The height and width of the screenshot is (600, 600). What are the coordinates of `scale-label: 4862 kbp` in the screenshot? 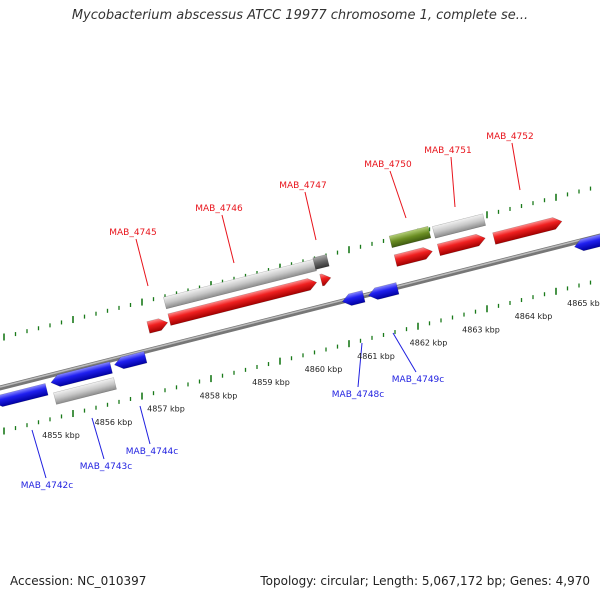 It's located at (429, 343).